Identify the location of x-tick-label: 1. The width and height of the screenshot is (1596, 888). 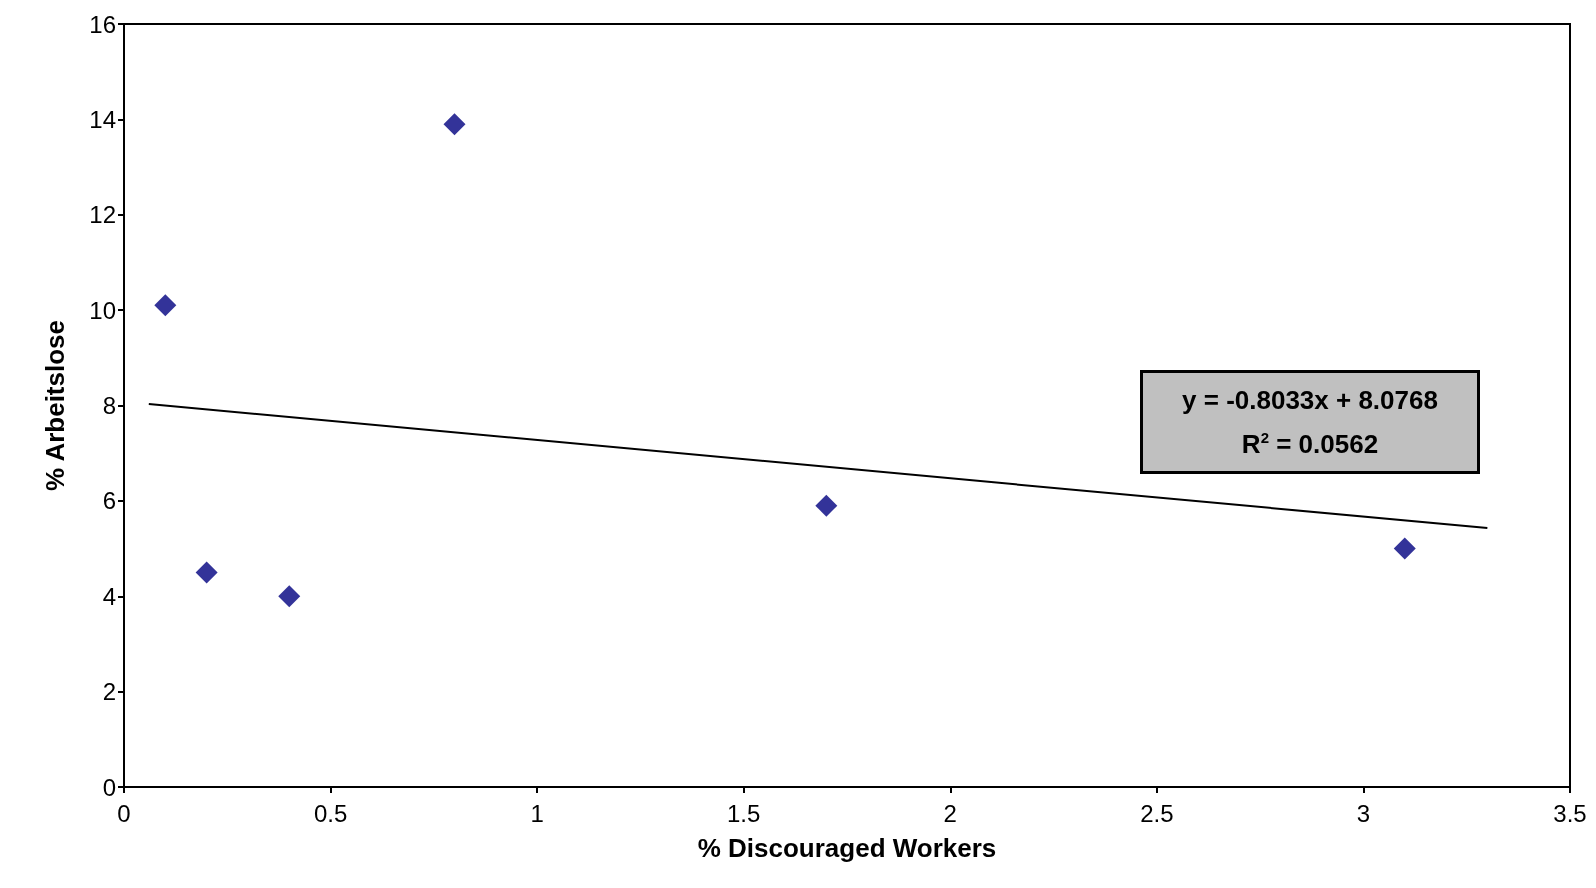
(537, 813).